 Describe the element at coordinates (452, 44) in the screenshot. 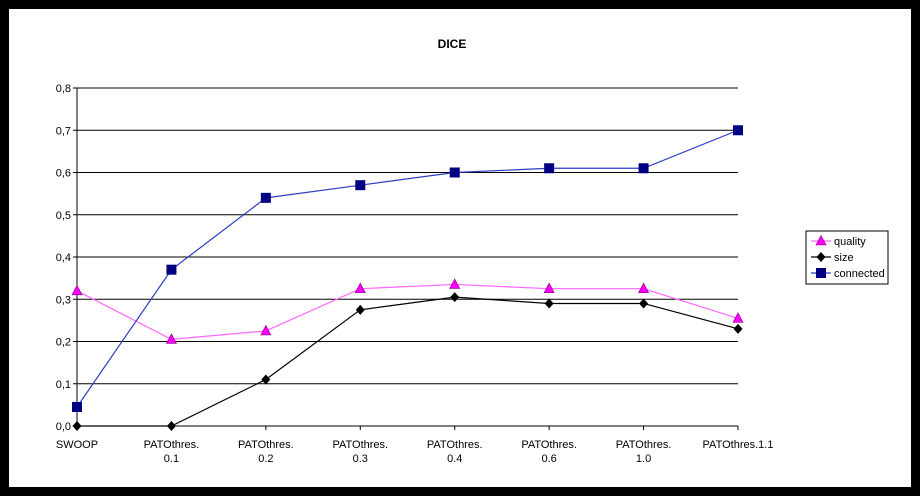

I see `chart-title: DICE` at that location.